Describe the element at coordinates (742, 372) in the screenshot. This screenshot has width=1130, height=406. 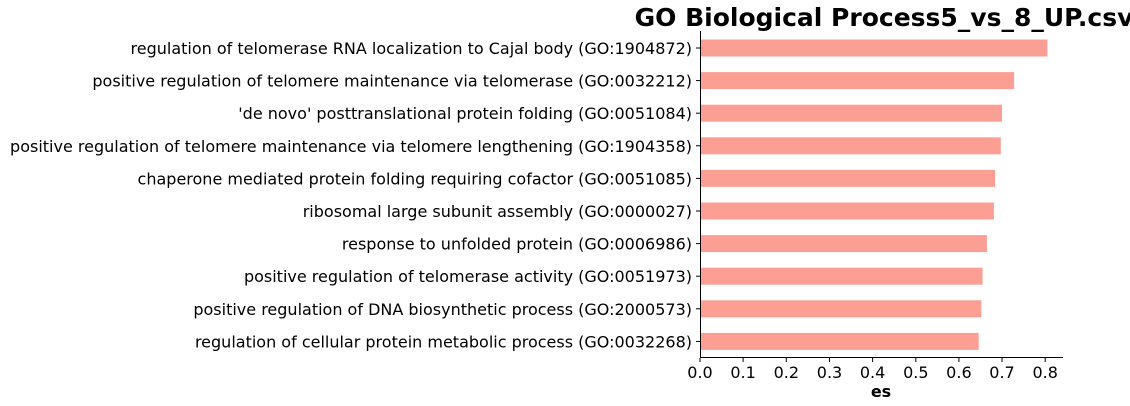
I see `x-tick-label: 0.1` at that location.